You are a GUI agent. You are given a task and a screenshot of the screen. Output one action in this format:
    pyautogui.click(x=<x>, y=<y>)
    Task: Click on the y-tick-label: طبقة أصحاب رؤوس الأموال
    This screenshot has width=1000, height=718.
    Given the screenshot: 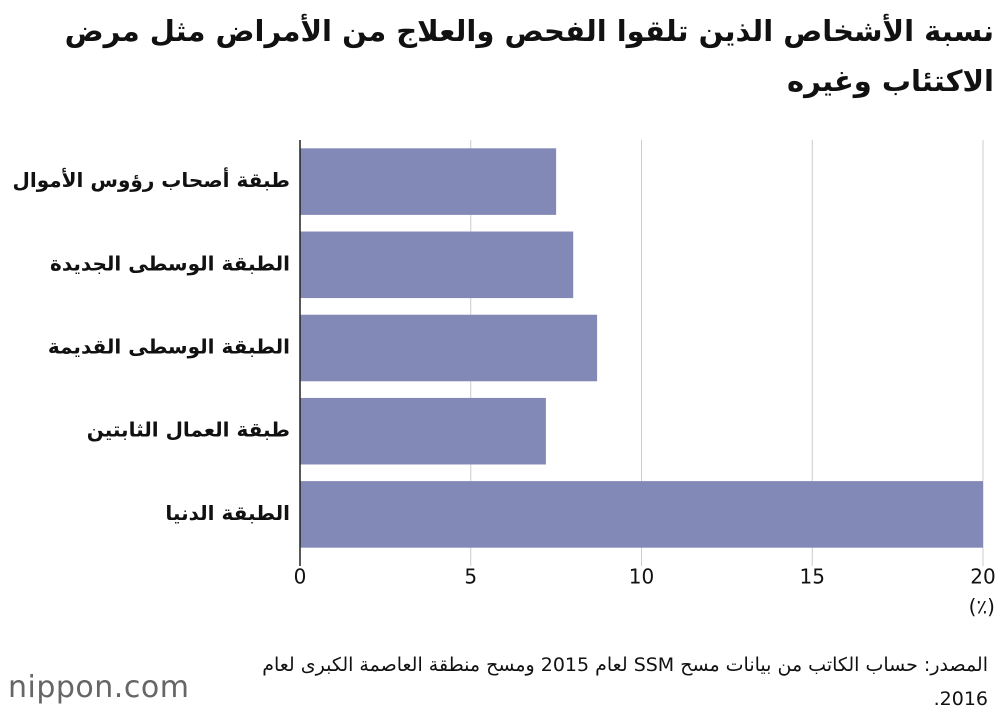 What is the action you would take?
    pyautogui.click(x=151, y=179)
    